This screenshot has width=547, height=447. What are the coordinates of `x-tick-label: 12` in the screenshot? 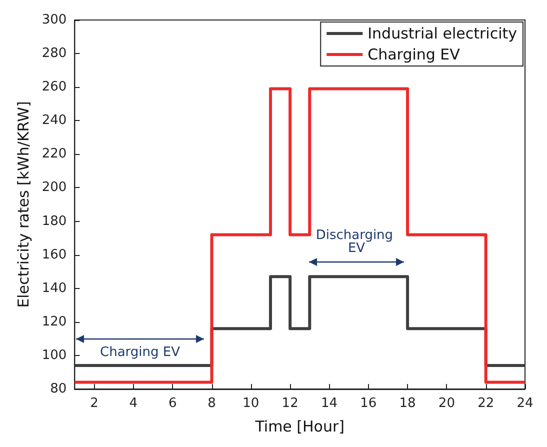 It's located at (290, 403).